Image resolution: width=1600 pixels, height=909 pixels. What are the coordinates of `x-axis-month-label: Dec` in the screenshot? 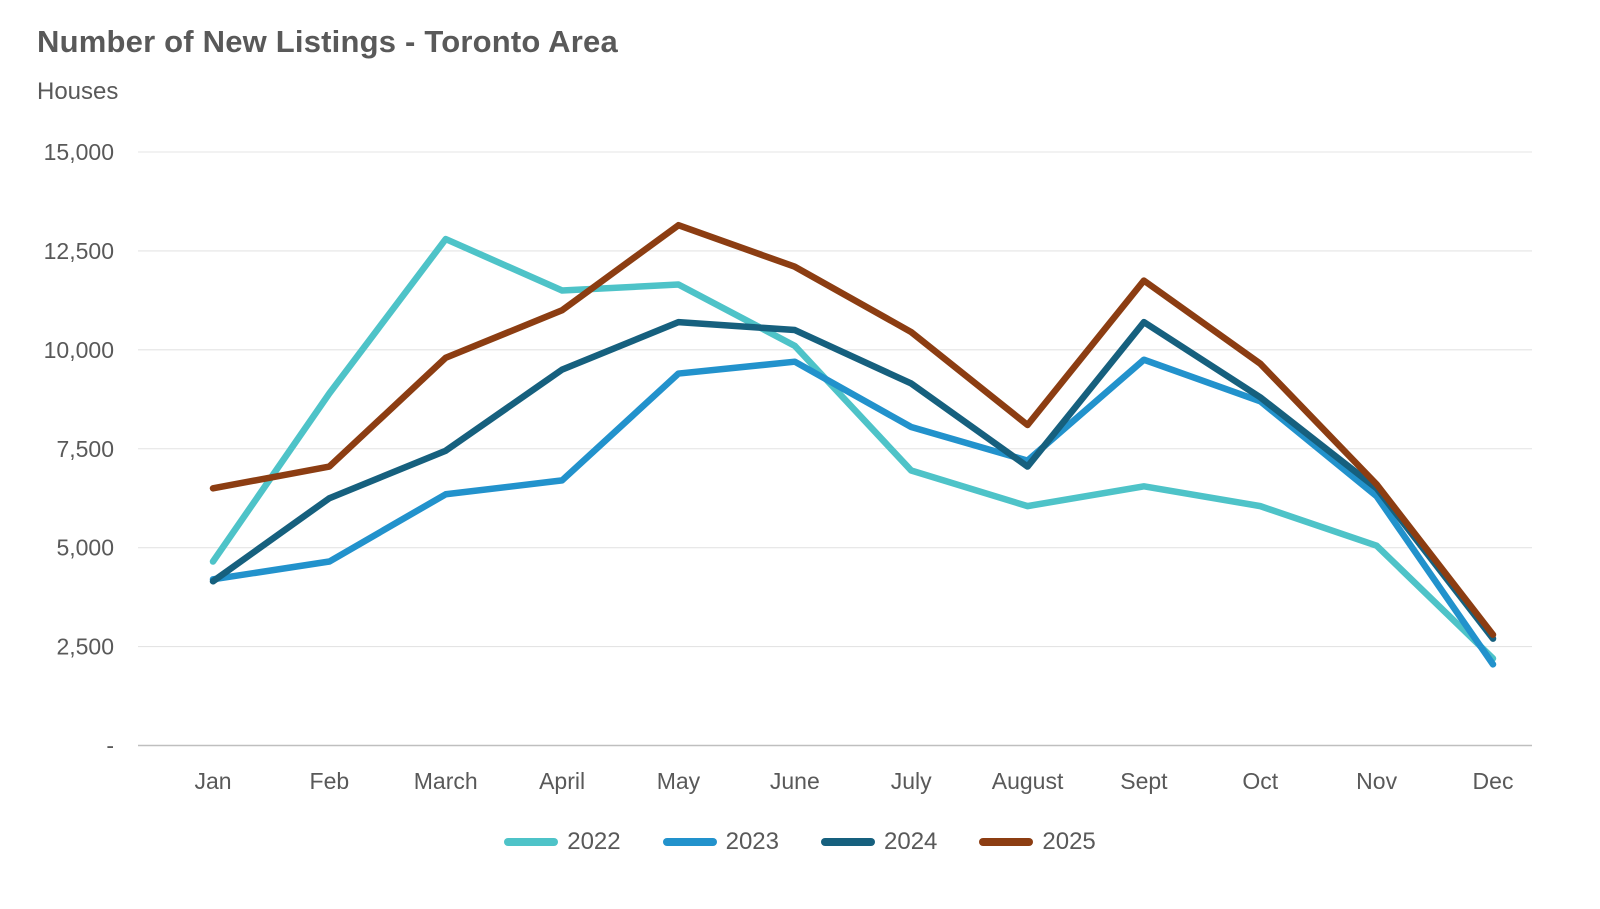 It's located at (1493, 781).